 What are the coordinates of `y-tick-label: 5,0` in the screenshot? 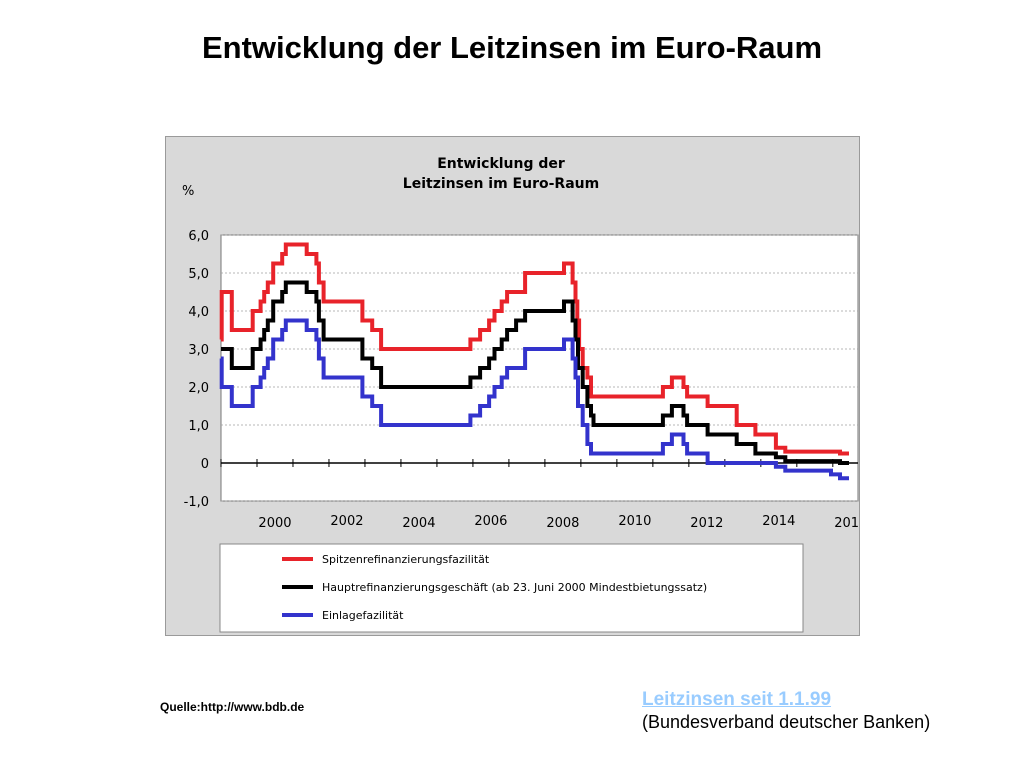 It's located at (198, 274).